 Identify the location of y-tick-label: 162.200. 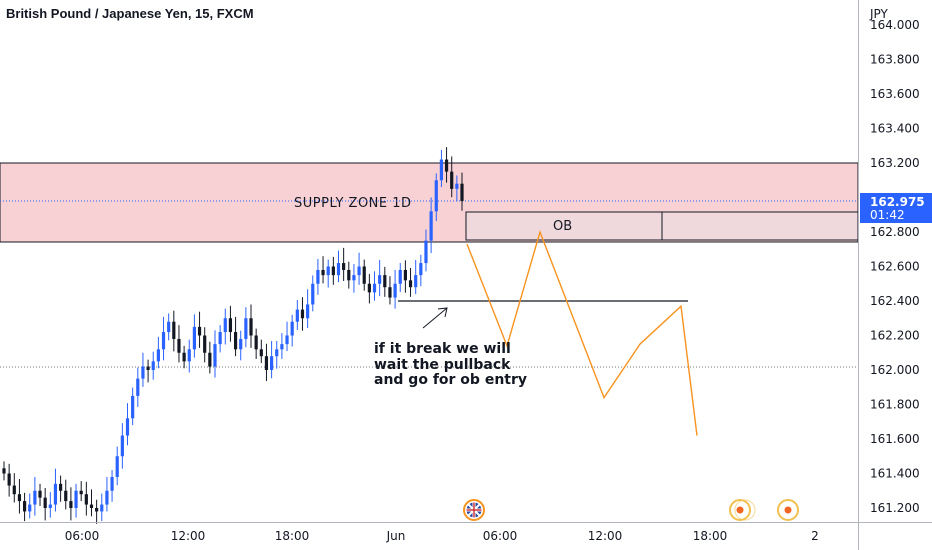
(895, 336).